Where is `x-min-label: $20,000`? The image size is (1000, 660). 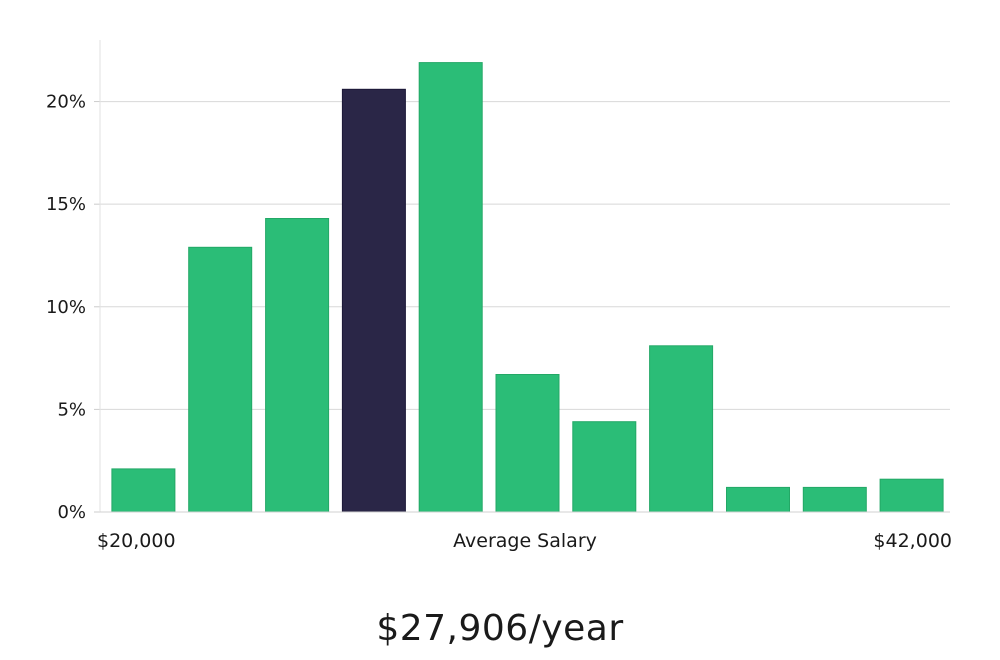 x-min-label: $20,000 is located at coordinates (136, 541).